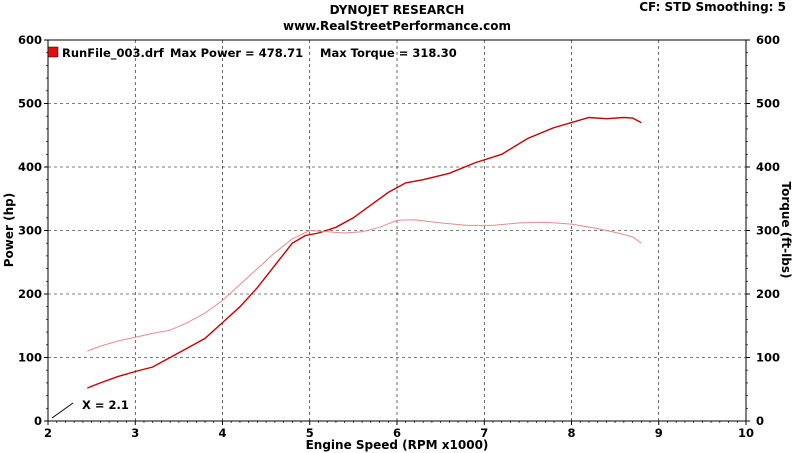 The width and height of the screenshot is (794, 453). I want to click on x-tick-label: 3, so click(135, 433).